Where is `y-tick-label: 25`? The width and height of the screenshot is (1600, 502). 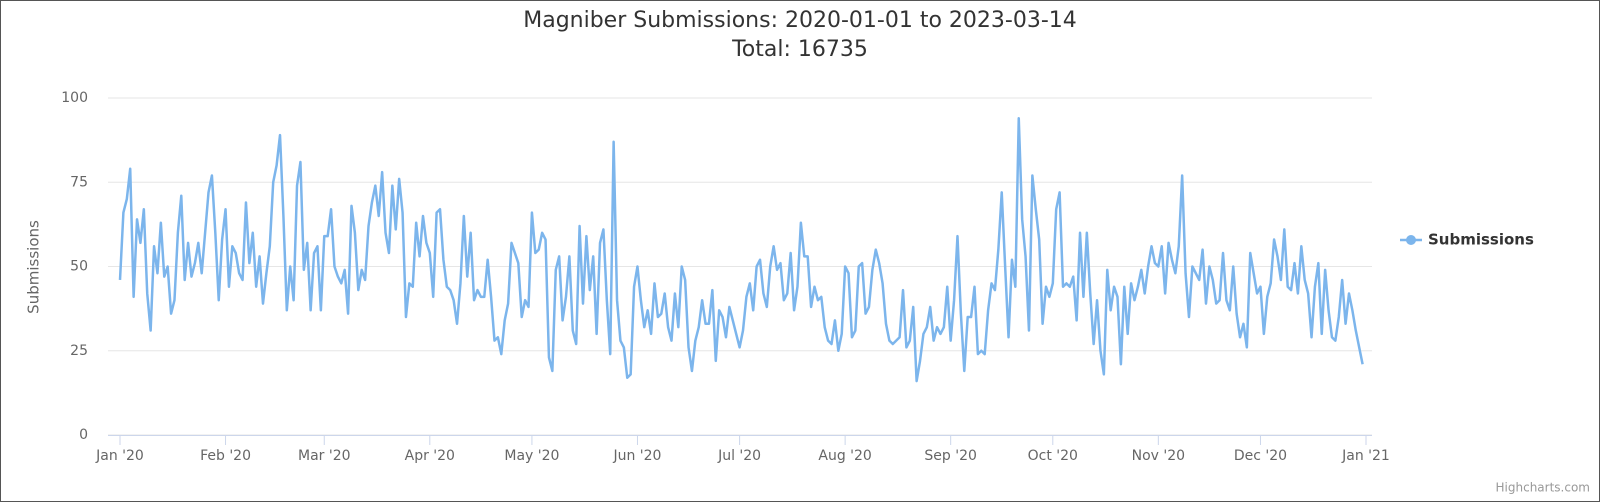
y-tick-label: 25 is located at coordinates (79, 351).